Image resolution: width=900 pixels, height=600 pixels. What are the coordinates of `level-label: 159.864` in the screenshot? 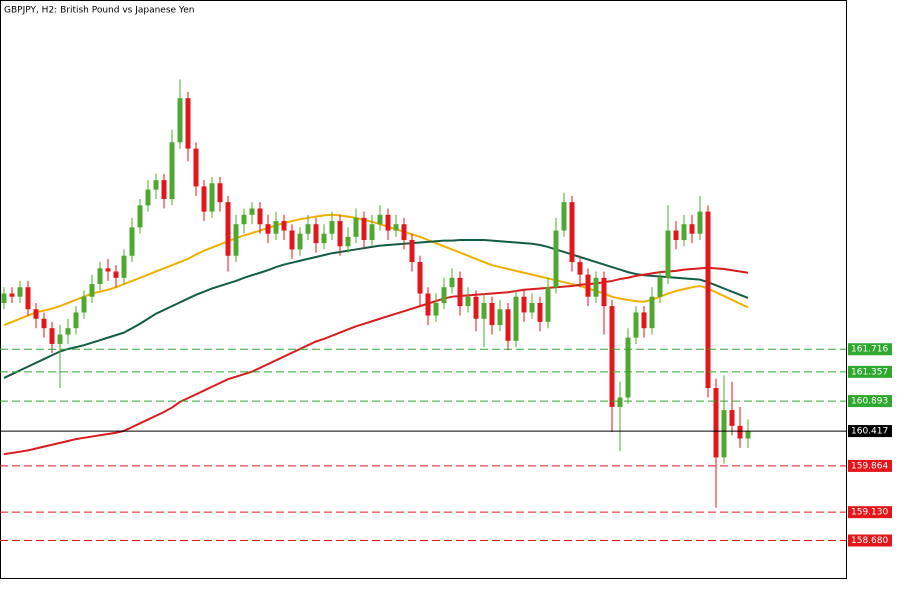 It's located at (869, 466).